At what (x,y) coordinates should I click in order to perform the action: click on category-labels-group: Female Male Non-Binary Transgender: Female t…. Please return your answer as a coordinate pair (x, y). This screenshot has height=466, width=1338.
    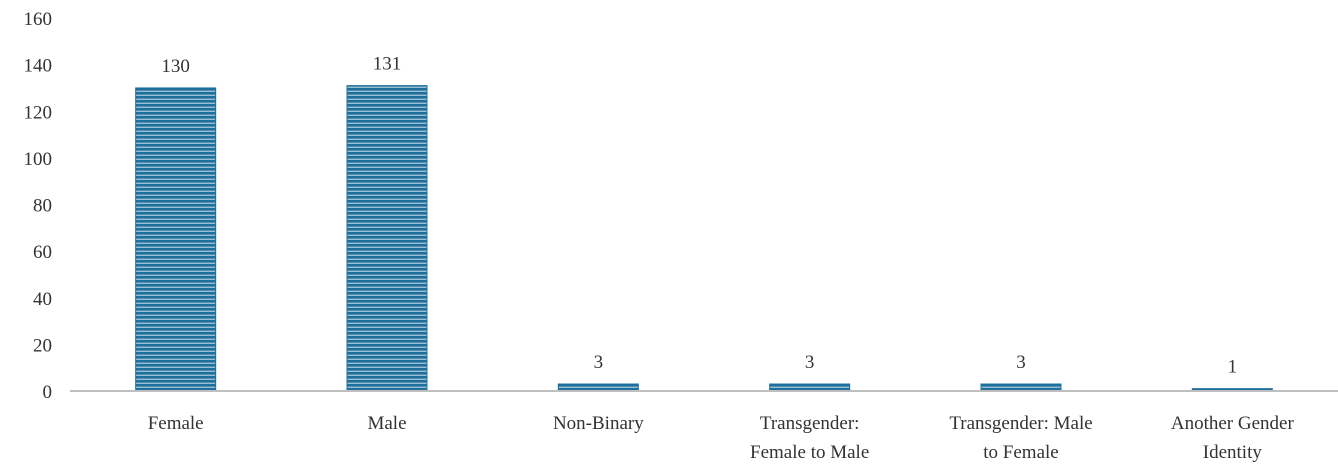
    Looking at the image, I should click on (721, 438).